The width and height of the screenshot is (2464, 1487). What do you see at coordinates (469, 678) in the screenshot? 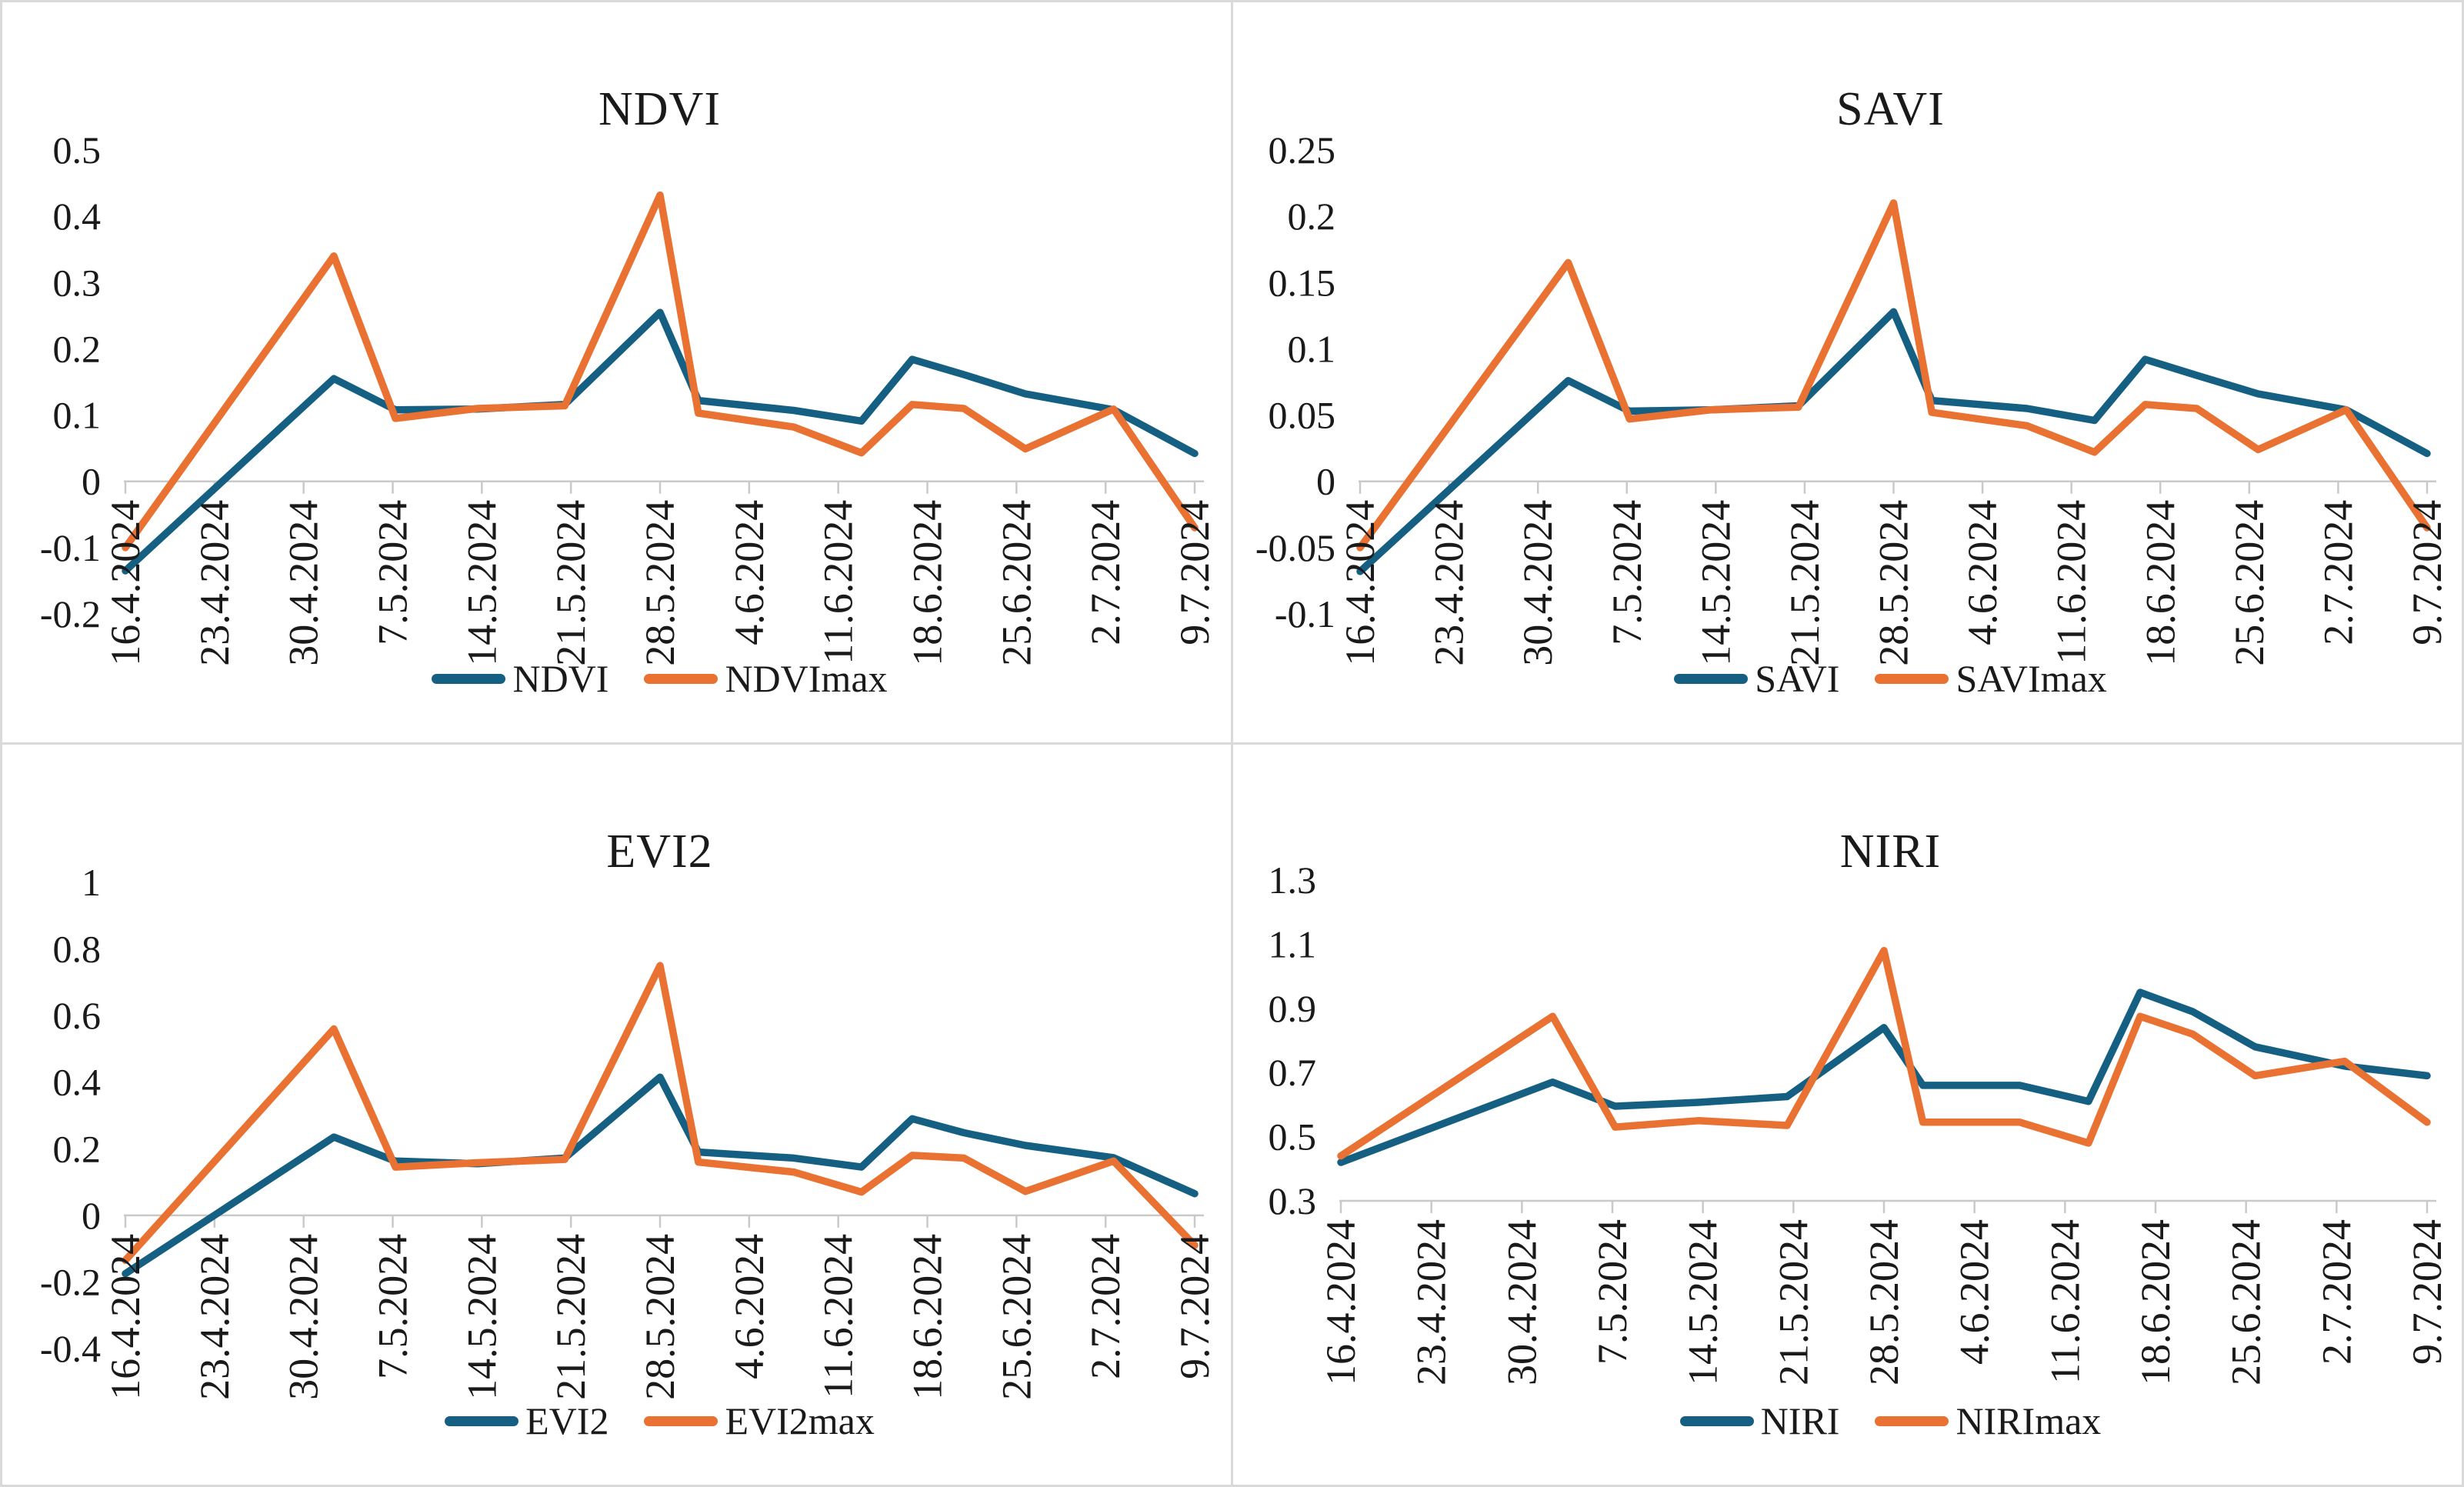
I see `ndvi-line-swatch` at bounding box center [469, 678].